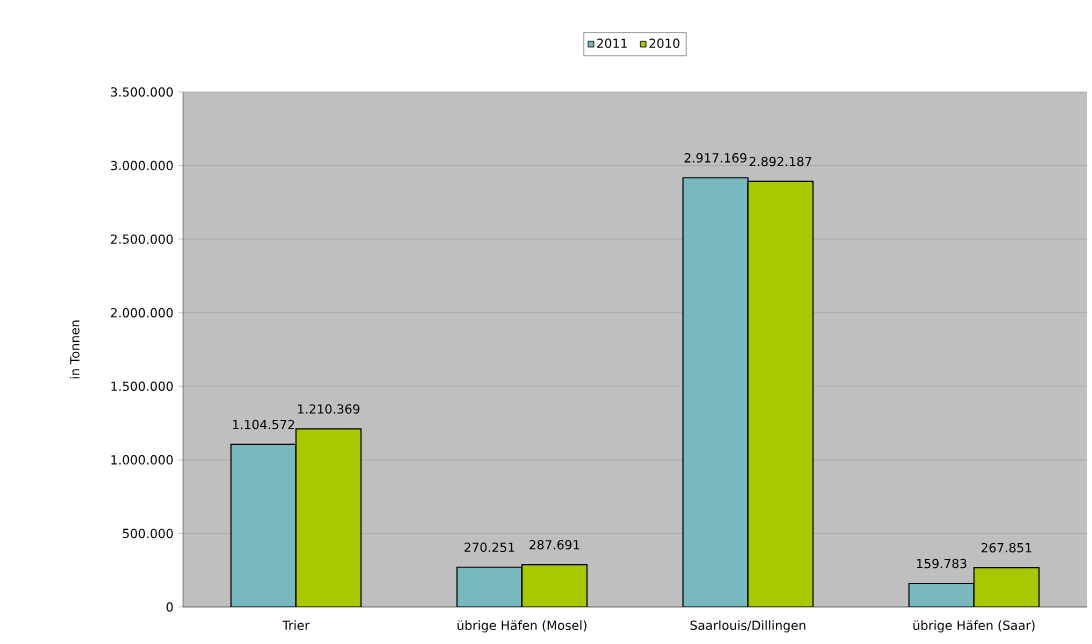 This screenshot has height=644, width=1092. What do you see at coordinates (74, 349) in the screenshot?
I see `y-axis-title: in Tonnen` at bounding box center [74, 349].